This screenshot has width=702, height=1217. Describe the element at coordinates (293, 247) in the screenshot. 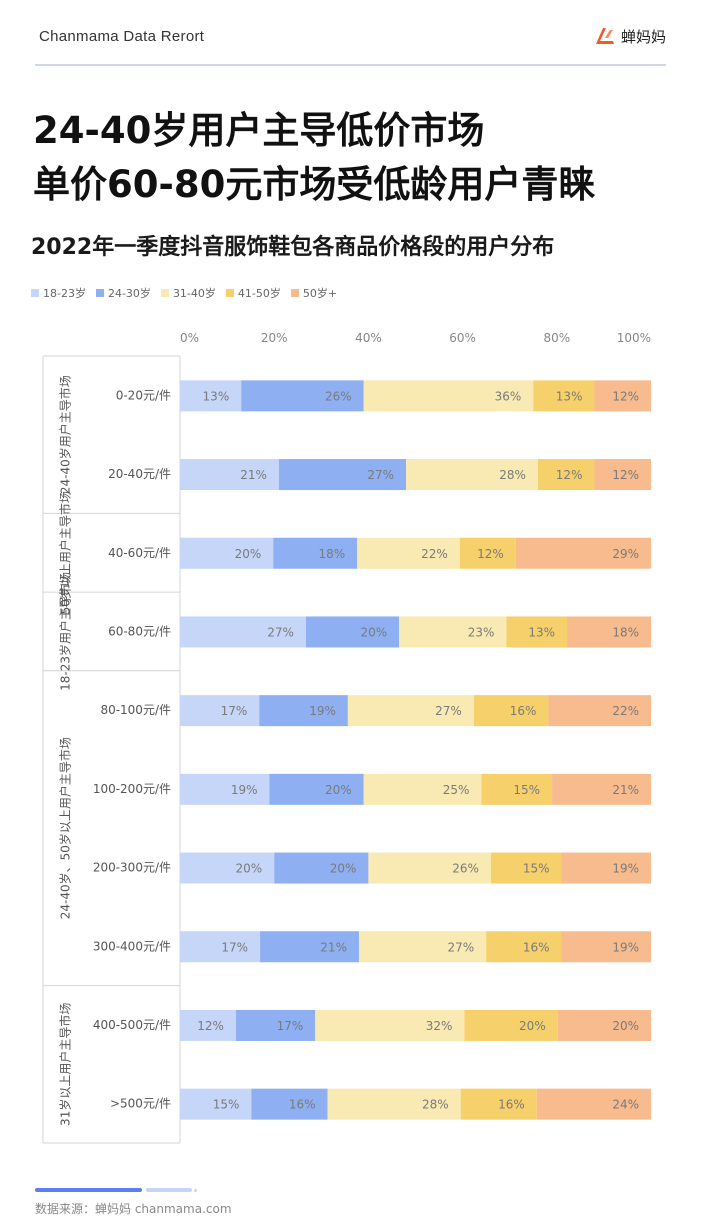

I see `chart-title: 2022年一季度抖音服饰鞋包各商品价格段的用户分布` at that location.